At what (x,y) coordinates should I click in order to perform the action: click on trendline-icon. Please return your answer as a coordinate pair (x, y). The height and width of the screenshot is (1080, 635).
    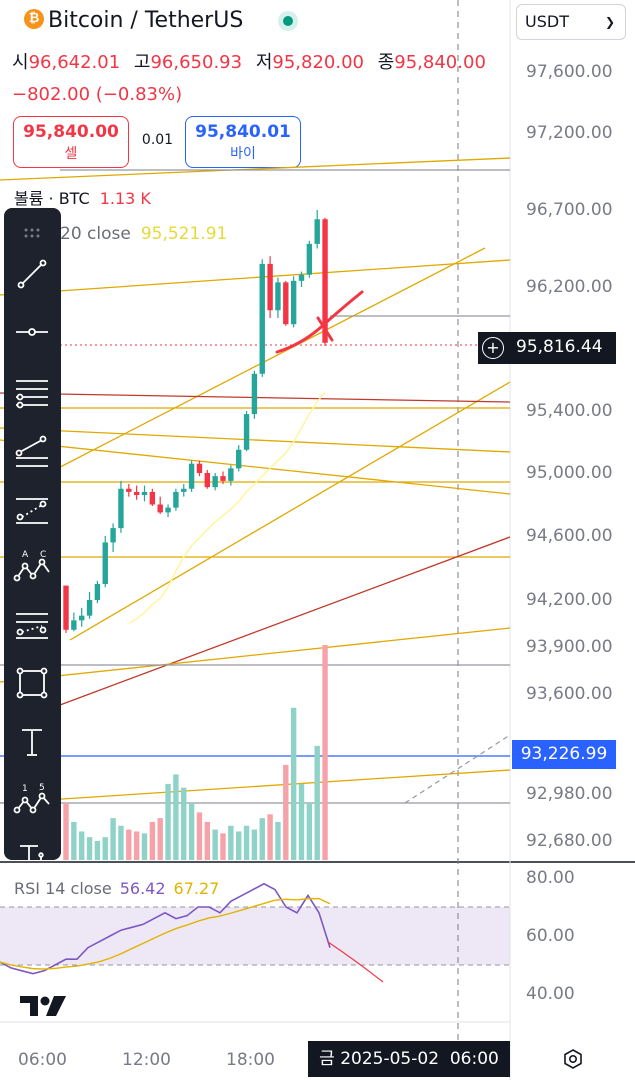
    Looking at the image, I should click on (32, 274).